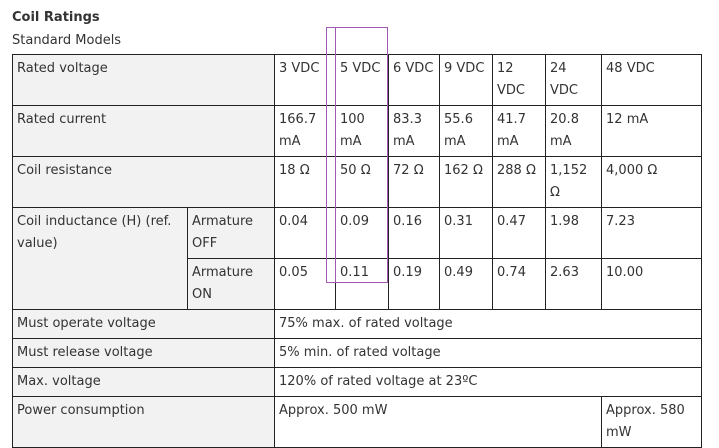 The height and width of the screenshot is (448, 719). I want to click on table-cell: 7.23, so click(652, 233).